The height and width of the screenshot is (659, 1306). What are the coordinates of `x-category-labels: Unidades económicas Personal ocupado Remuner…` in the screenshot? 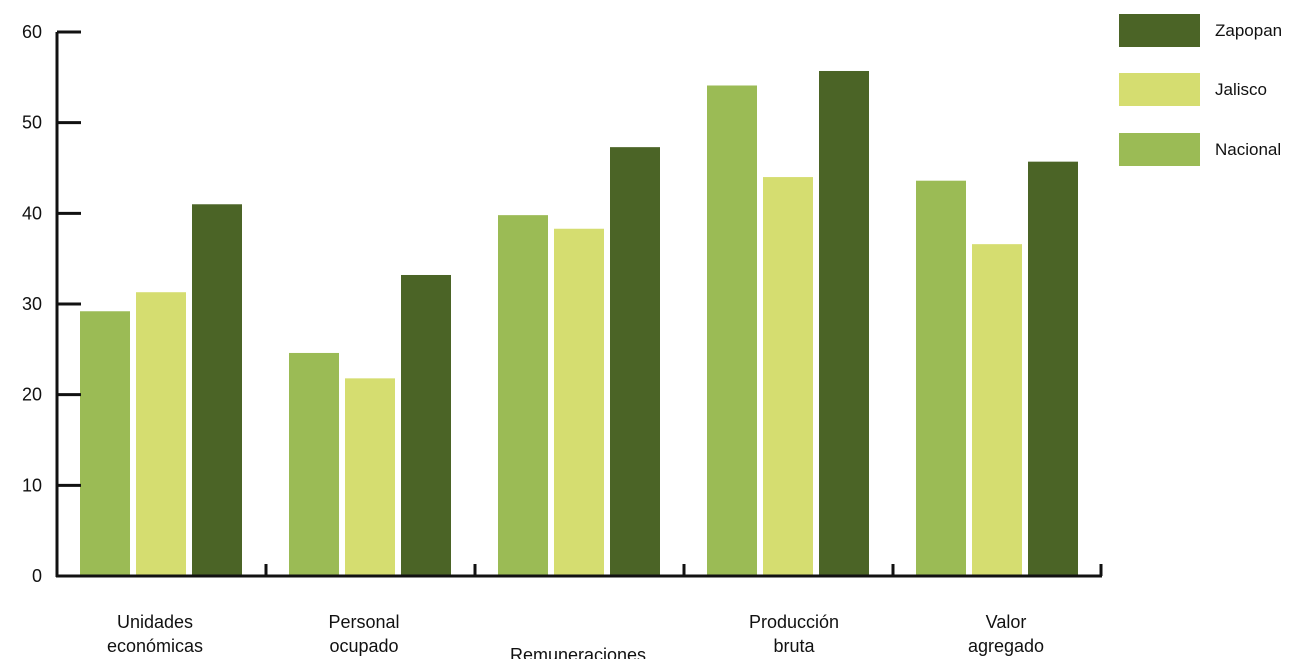 It's located at (575, 635).